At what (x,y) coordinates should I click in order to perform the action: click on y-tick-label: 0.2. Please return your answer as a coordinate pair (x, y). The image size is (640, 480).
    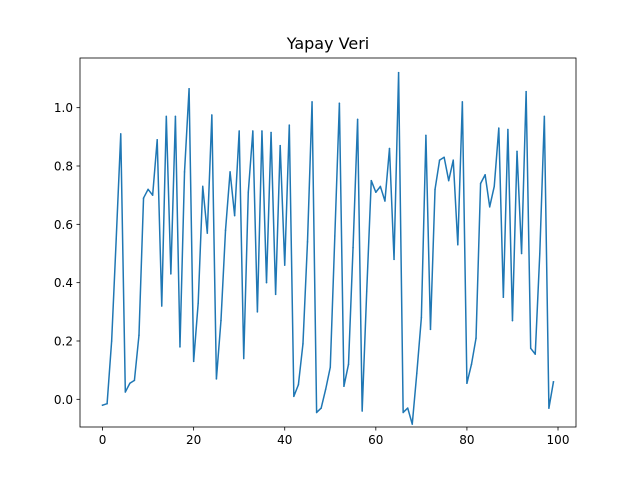
    Looking at the image, I should click on (63, 341).